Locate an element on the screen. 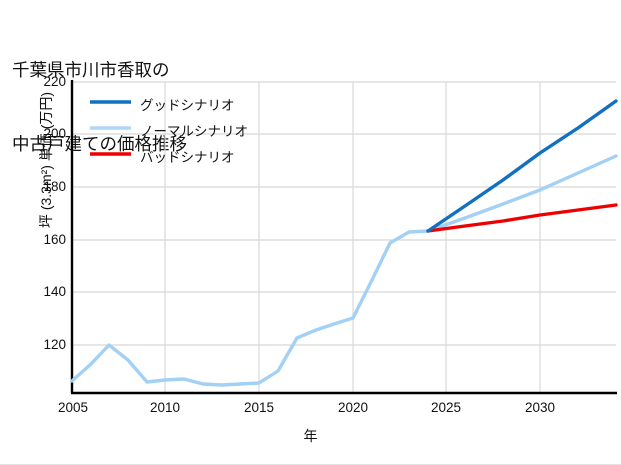 The width and height of the screenshot is (621, 465). y-tick-220: 220 is located at coordinates (54, 81).